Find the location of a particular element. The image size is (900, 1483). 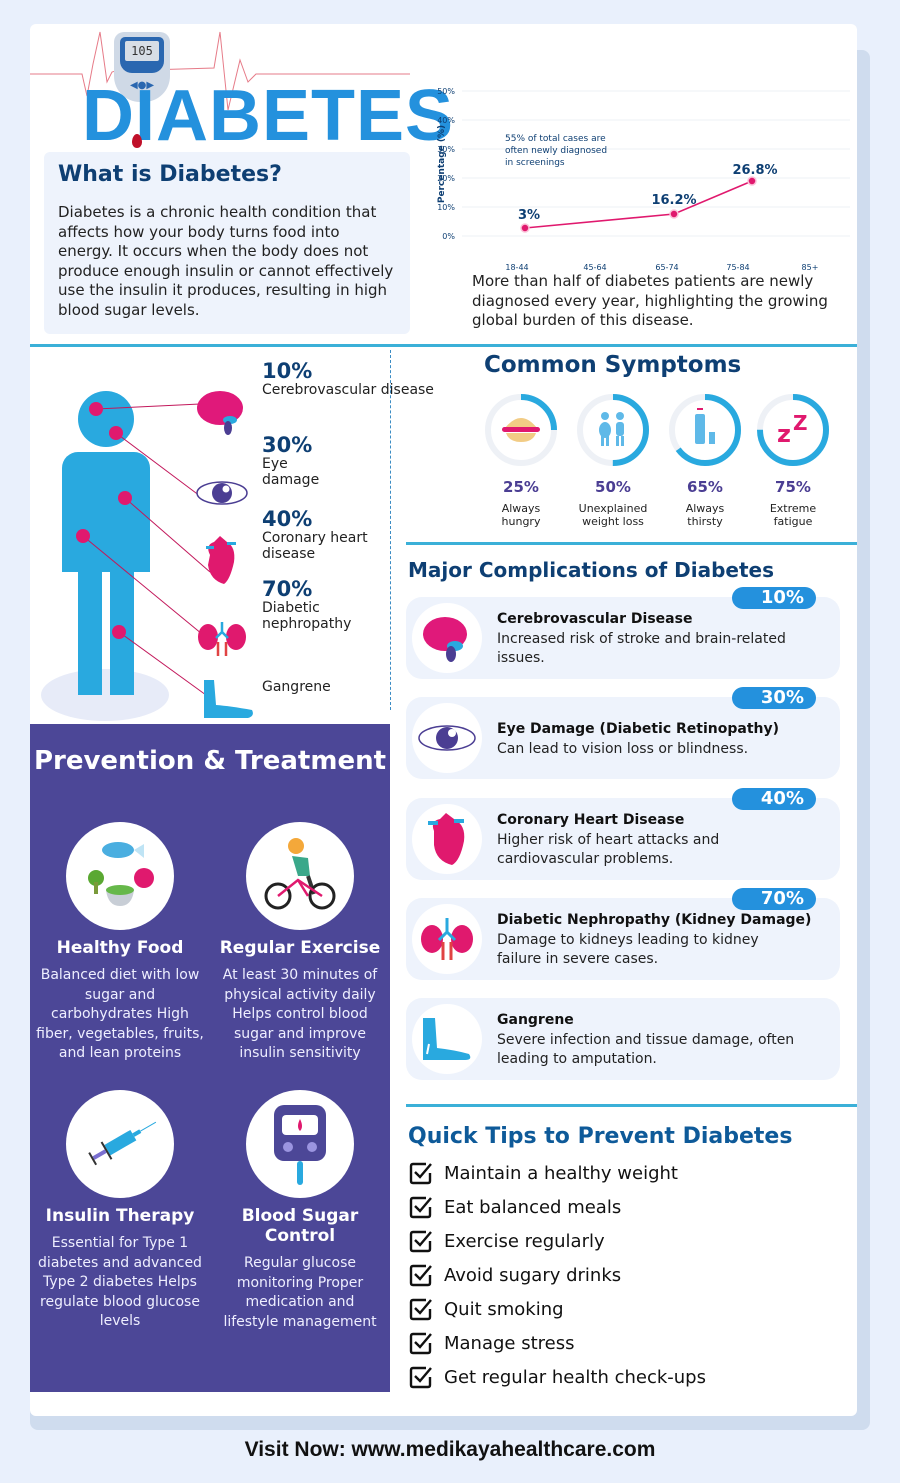

prevention-item-title: Healthy Food is located at coordinates (120, 948).